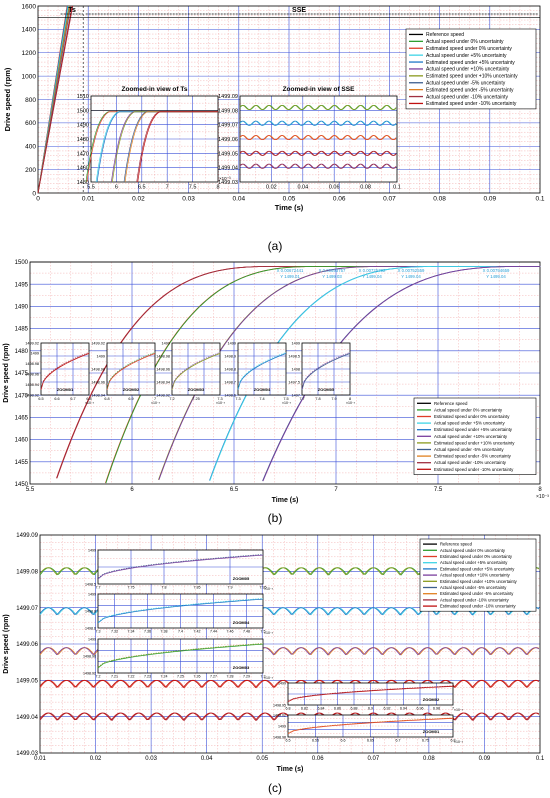 This screenshot has width=550, height=798. I want to click on panel-c-zoom-x-tick-label: 6.75, so click(425, 741).